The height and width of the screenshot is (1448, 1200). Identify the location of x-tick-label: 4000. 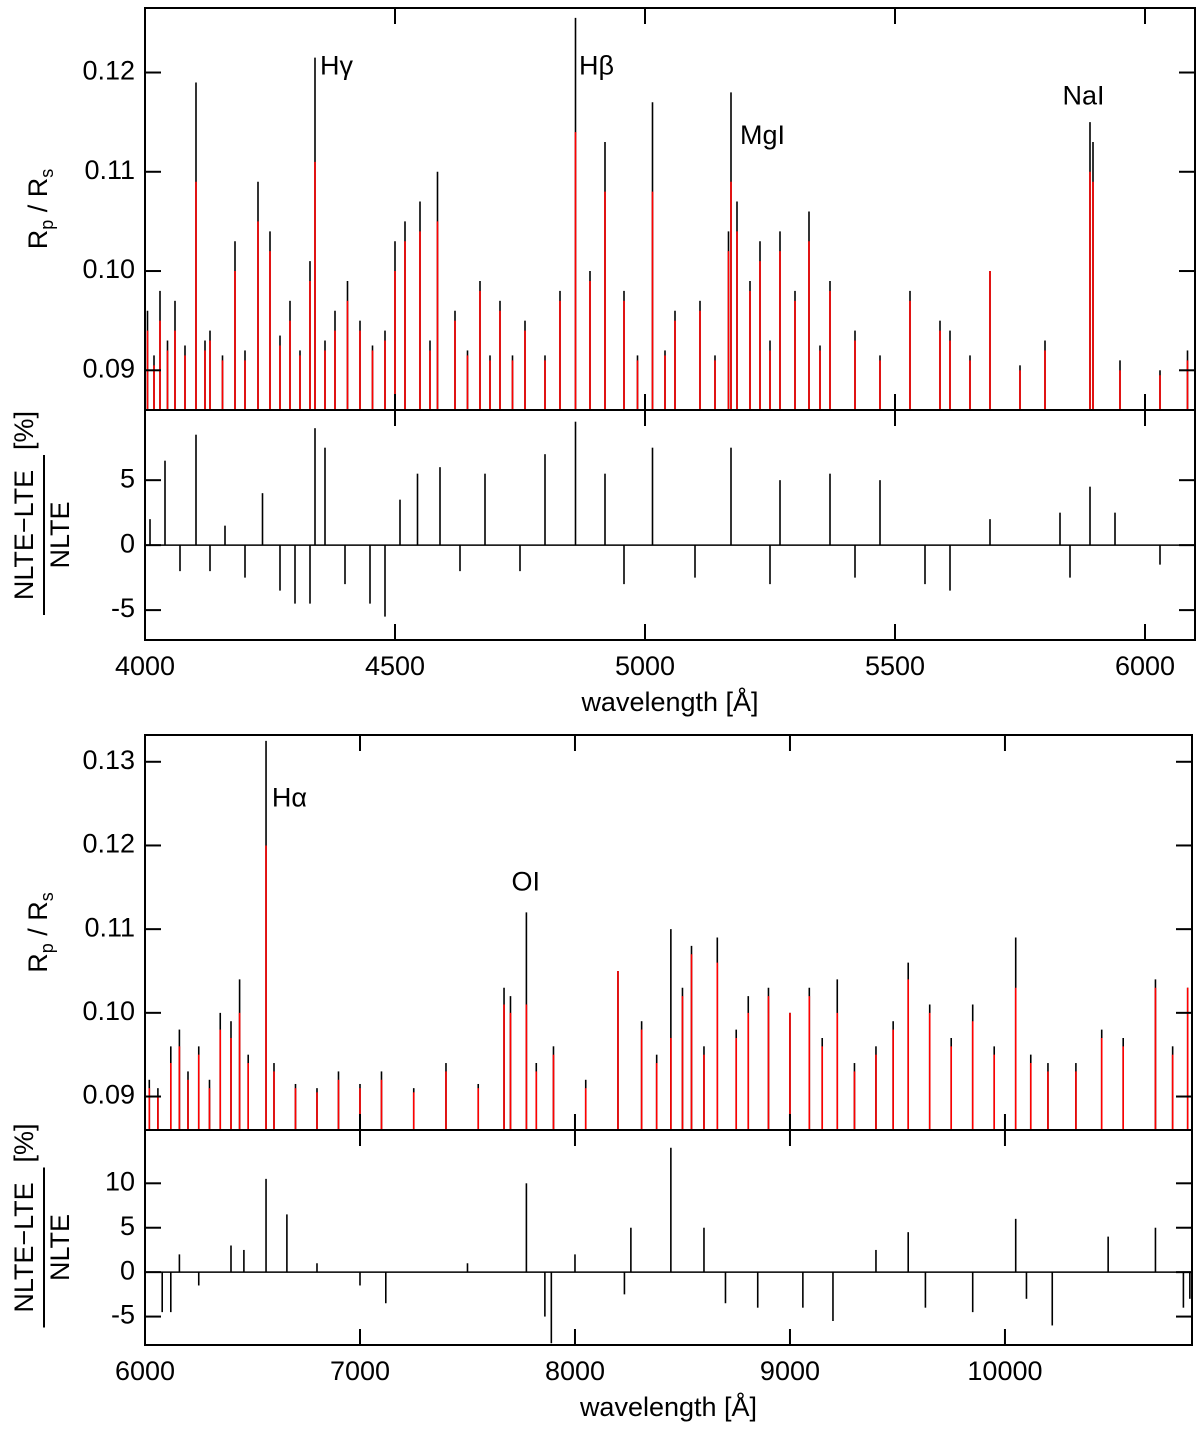
(145, 666).